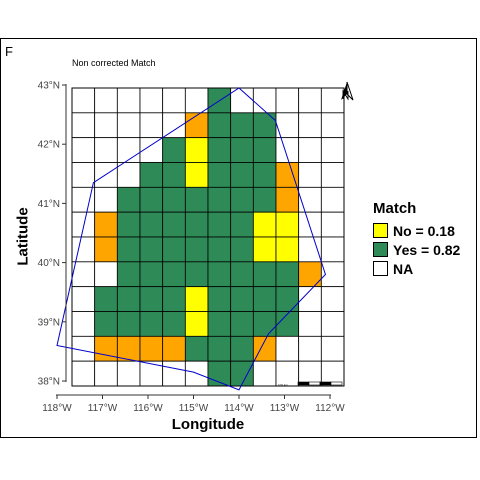 The height and width of the screenshot is (480, 480). I want to click on legend-label-na: NA, so click(403, 268).